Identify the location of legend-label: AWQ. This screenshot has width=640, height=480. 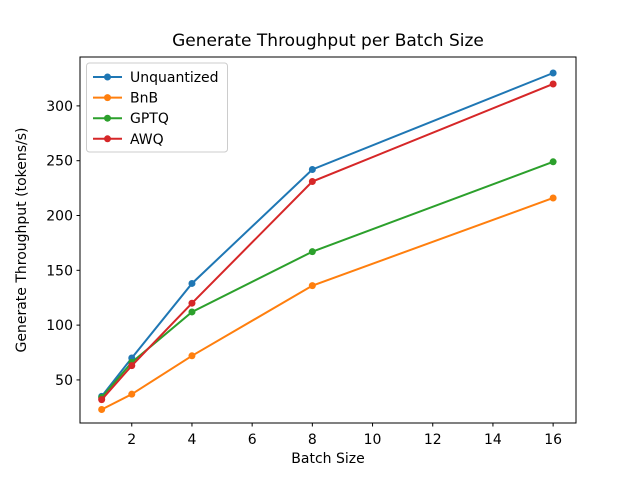
(147, 140).